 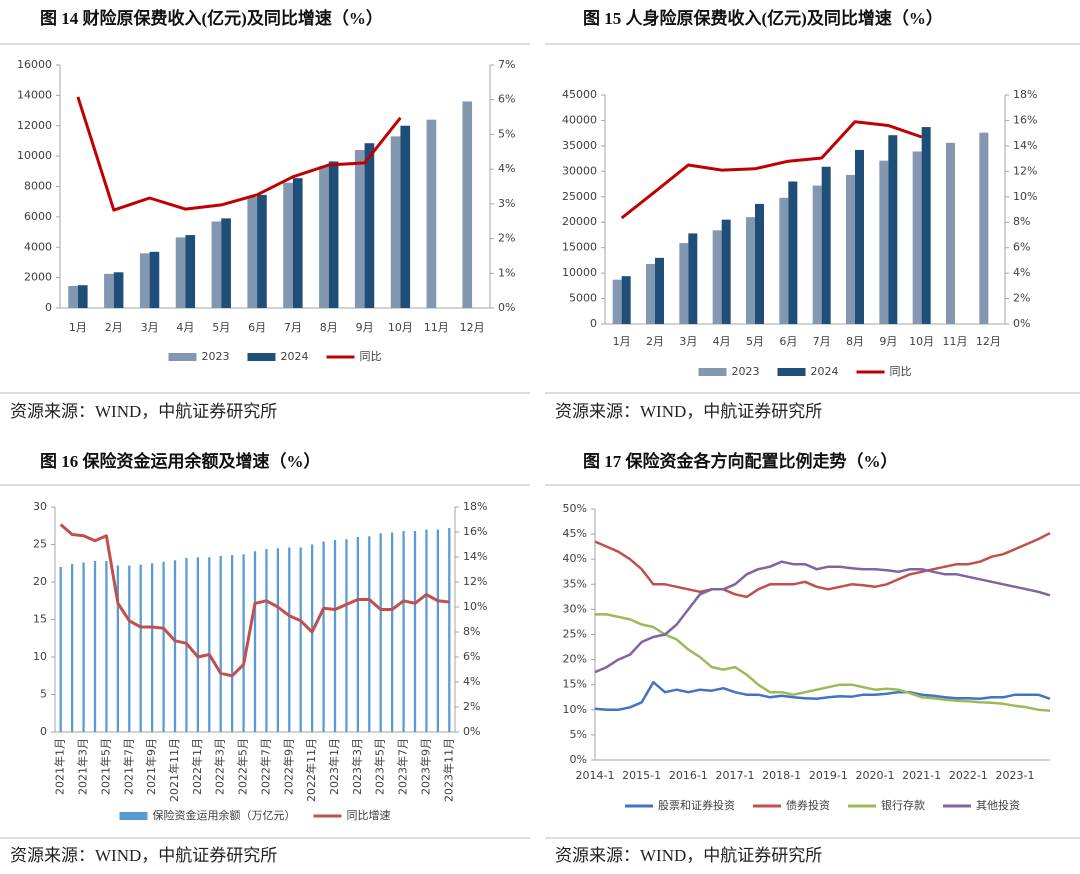 What do you see at coordinates (1015, 775) in the screenshot?
I see `x-tick-label: 2023-1` at bounding box center [1015, 775].